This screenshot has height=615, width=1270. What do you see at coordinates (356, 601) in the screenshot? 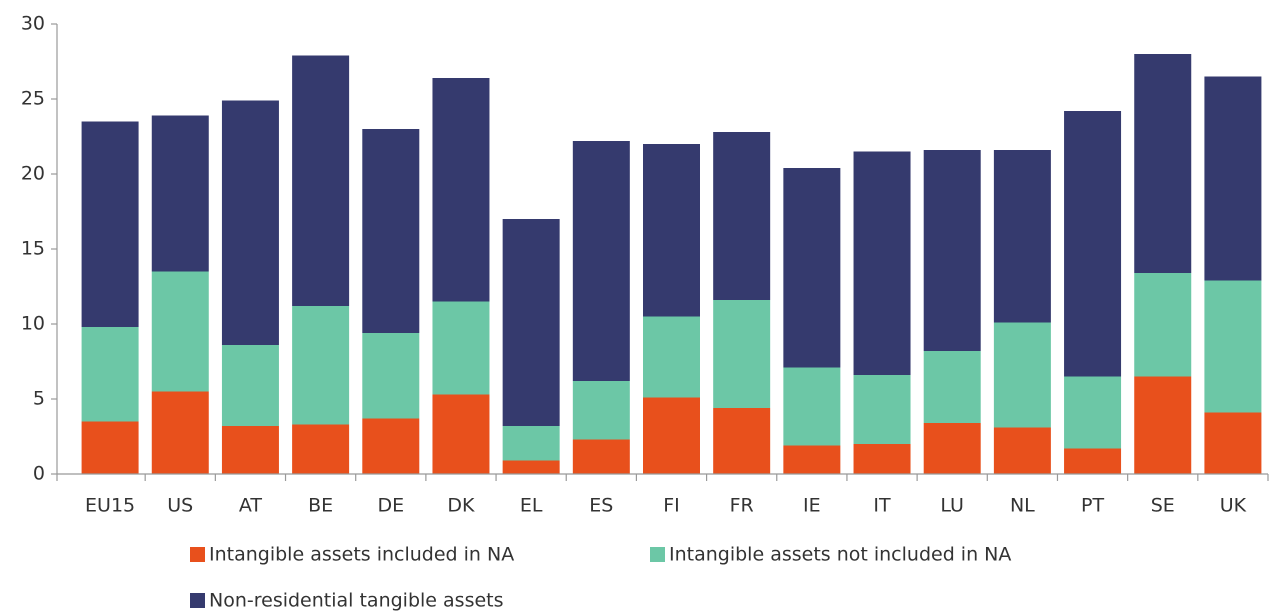
I see `legend-label: Non-residential tangible assets` at bounding box center [356, 601].